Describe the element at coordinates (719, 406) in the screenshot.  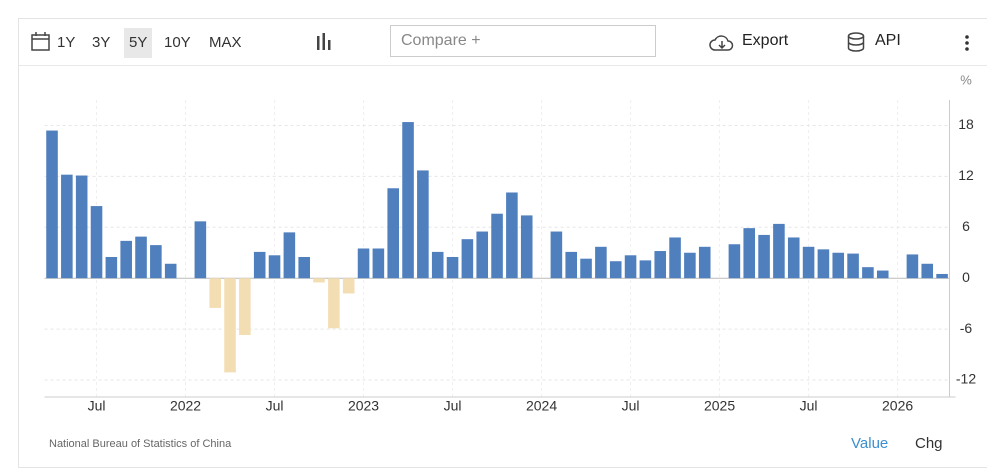
I see `x-tick-label: 2025` at that location.